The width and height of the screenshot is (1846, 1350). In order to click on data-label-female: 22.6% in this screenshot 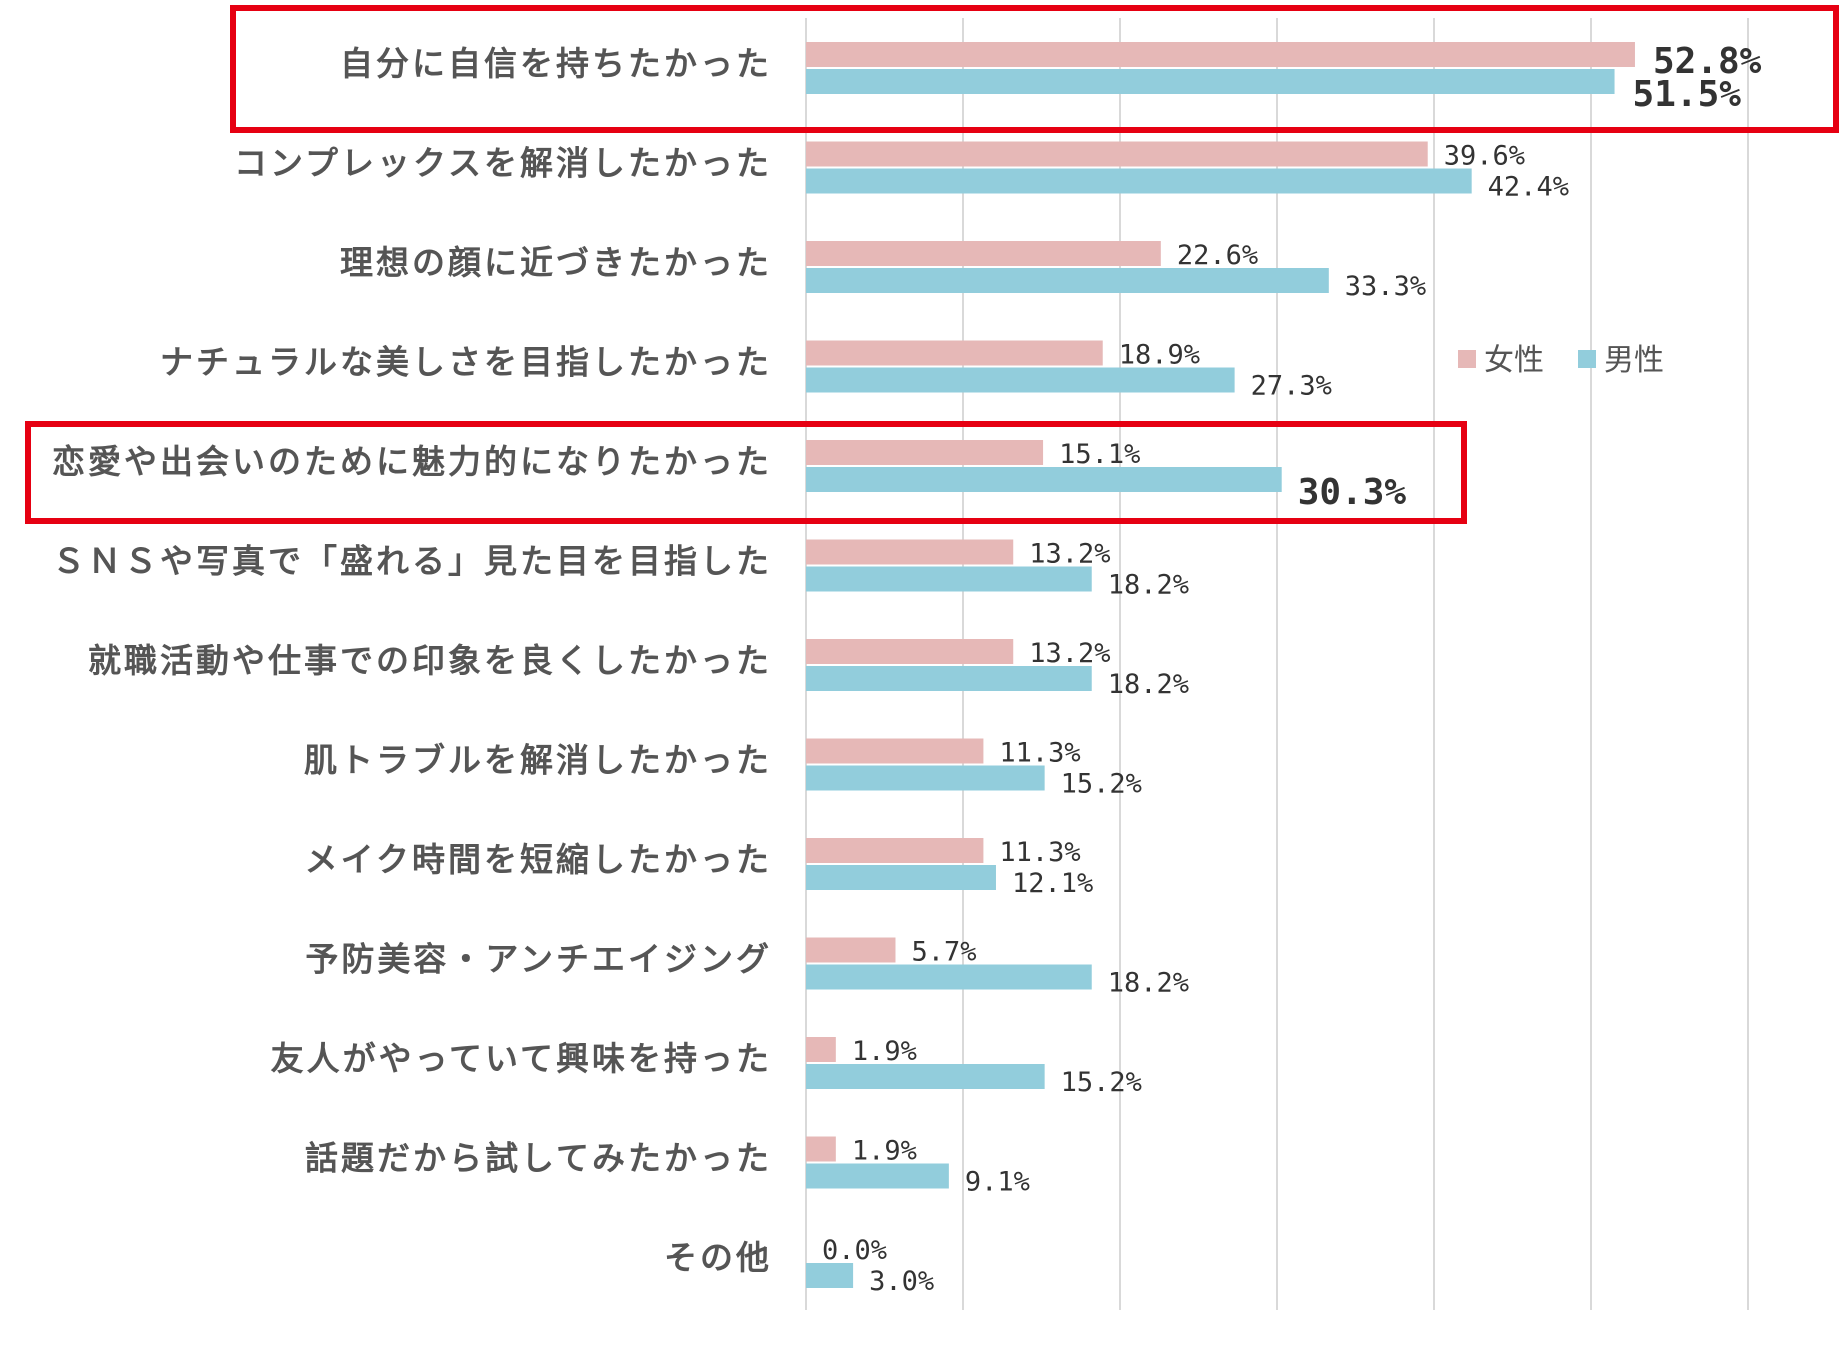, I will do `click(1217, 255)`.